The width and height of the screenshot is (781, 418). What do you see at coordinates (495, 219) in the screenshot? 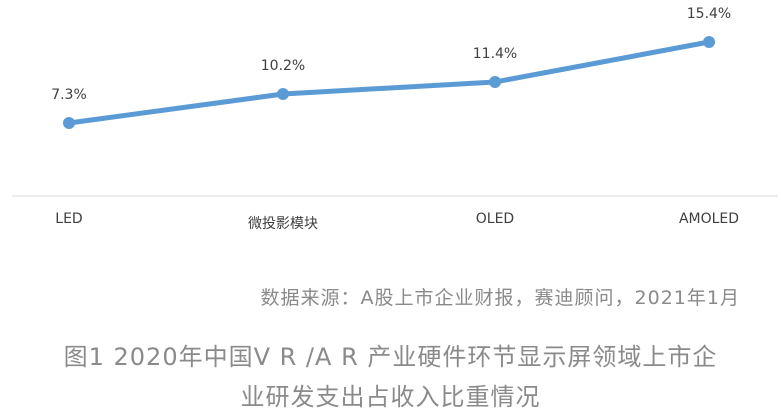
I see `x-tick-label-3: OLED` at bounding box center [495, 219].